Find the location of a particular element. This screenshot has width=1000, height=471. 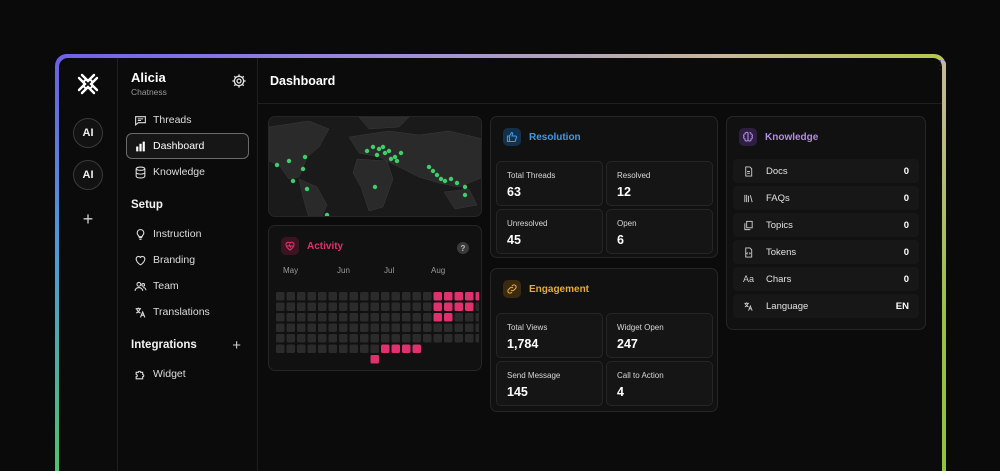

stat-value: 6 is located at coordinates (620, 240).